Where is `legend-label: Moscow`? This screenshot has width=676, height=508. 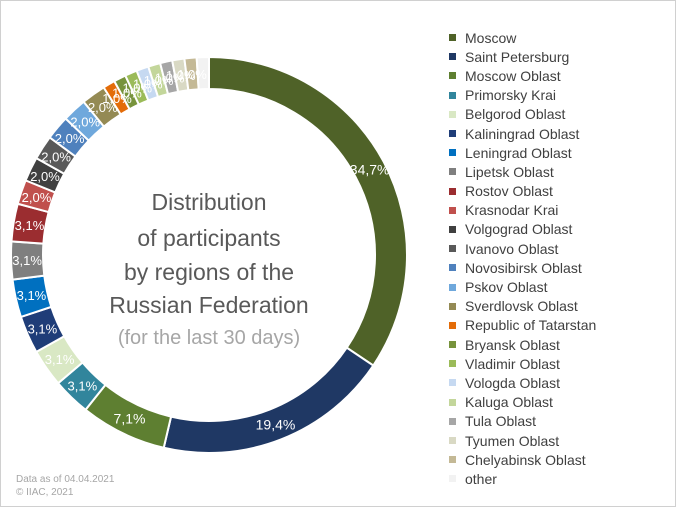 legend-label: Moscow is located at coordinates (491, 37).